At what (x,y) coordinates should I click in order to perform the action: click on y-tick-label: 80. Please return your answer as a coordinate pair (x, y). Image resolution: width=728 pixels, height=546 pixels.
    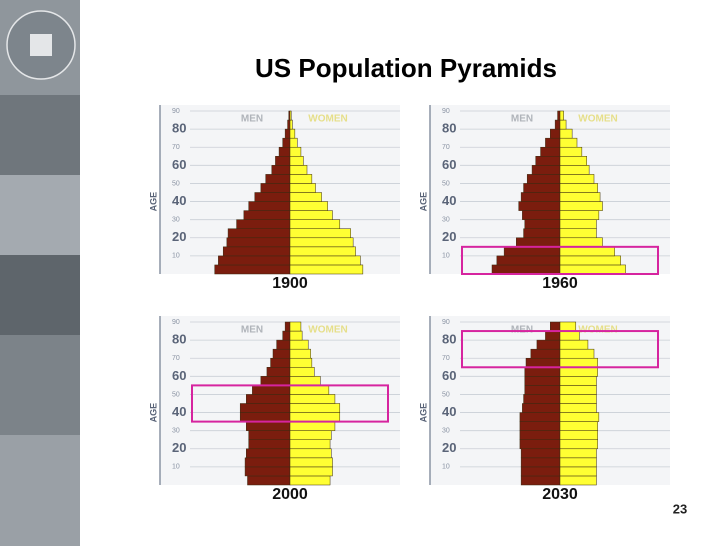
    Looking at the image, I should click on (179, 128).